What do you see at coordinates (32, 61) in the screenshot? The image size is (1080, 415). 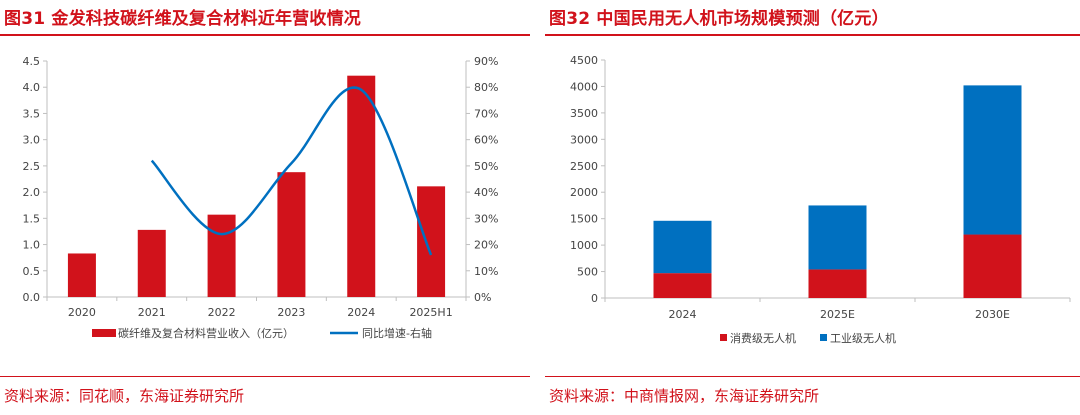 I see `left-y-tick-label: 4.5` at bounding box center [32, 61].